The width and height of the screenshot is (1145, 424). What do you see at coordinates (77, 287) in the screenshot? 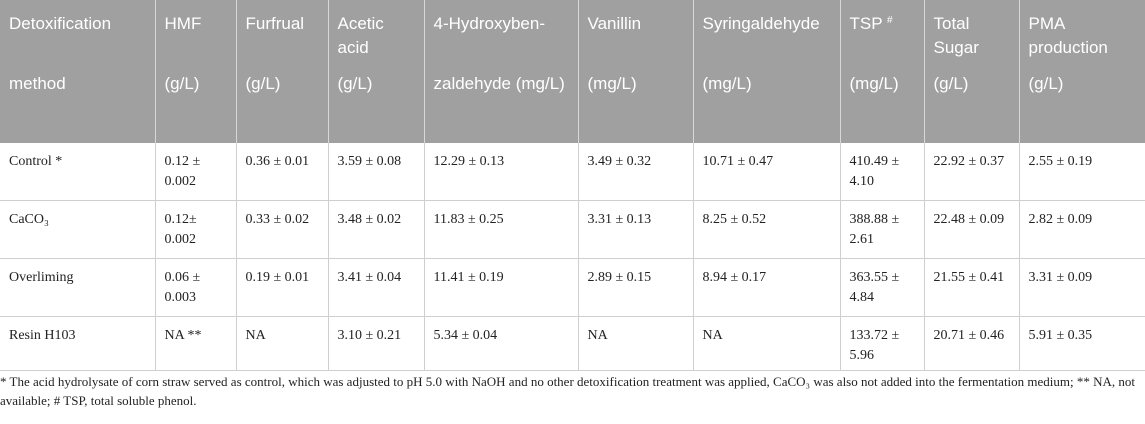
I see `table-cell: Overliming` at bounding box center [77, 287].